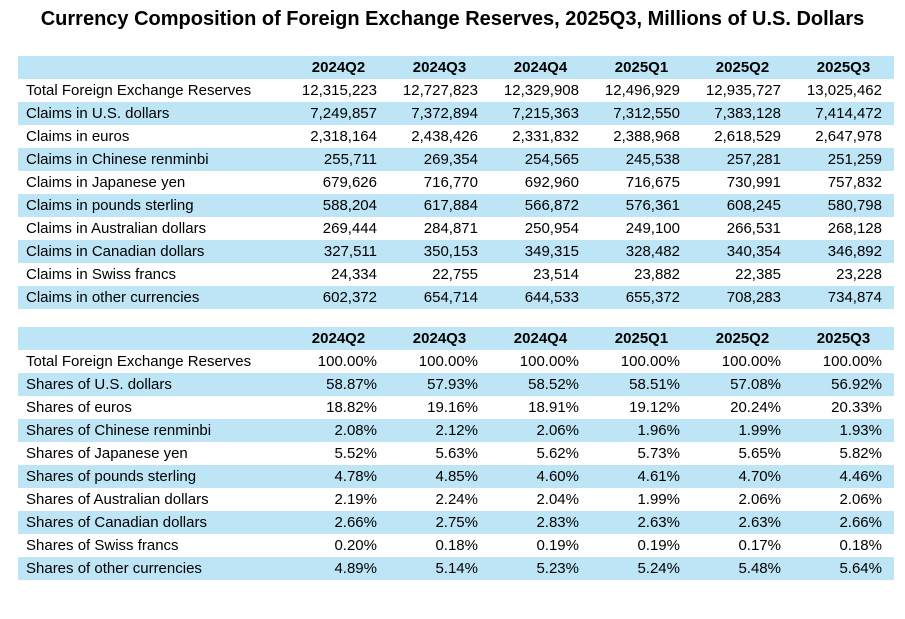 Image resolution: width=905 pixels, height=619 pixels. I want to click on value-cell: 12,315,223, so click(339, 90).